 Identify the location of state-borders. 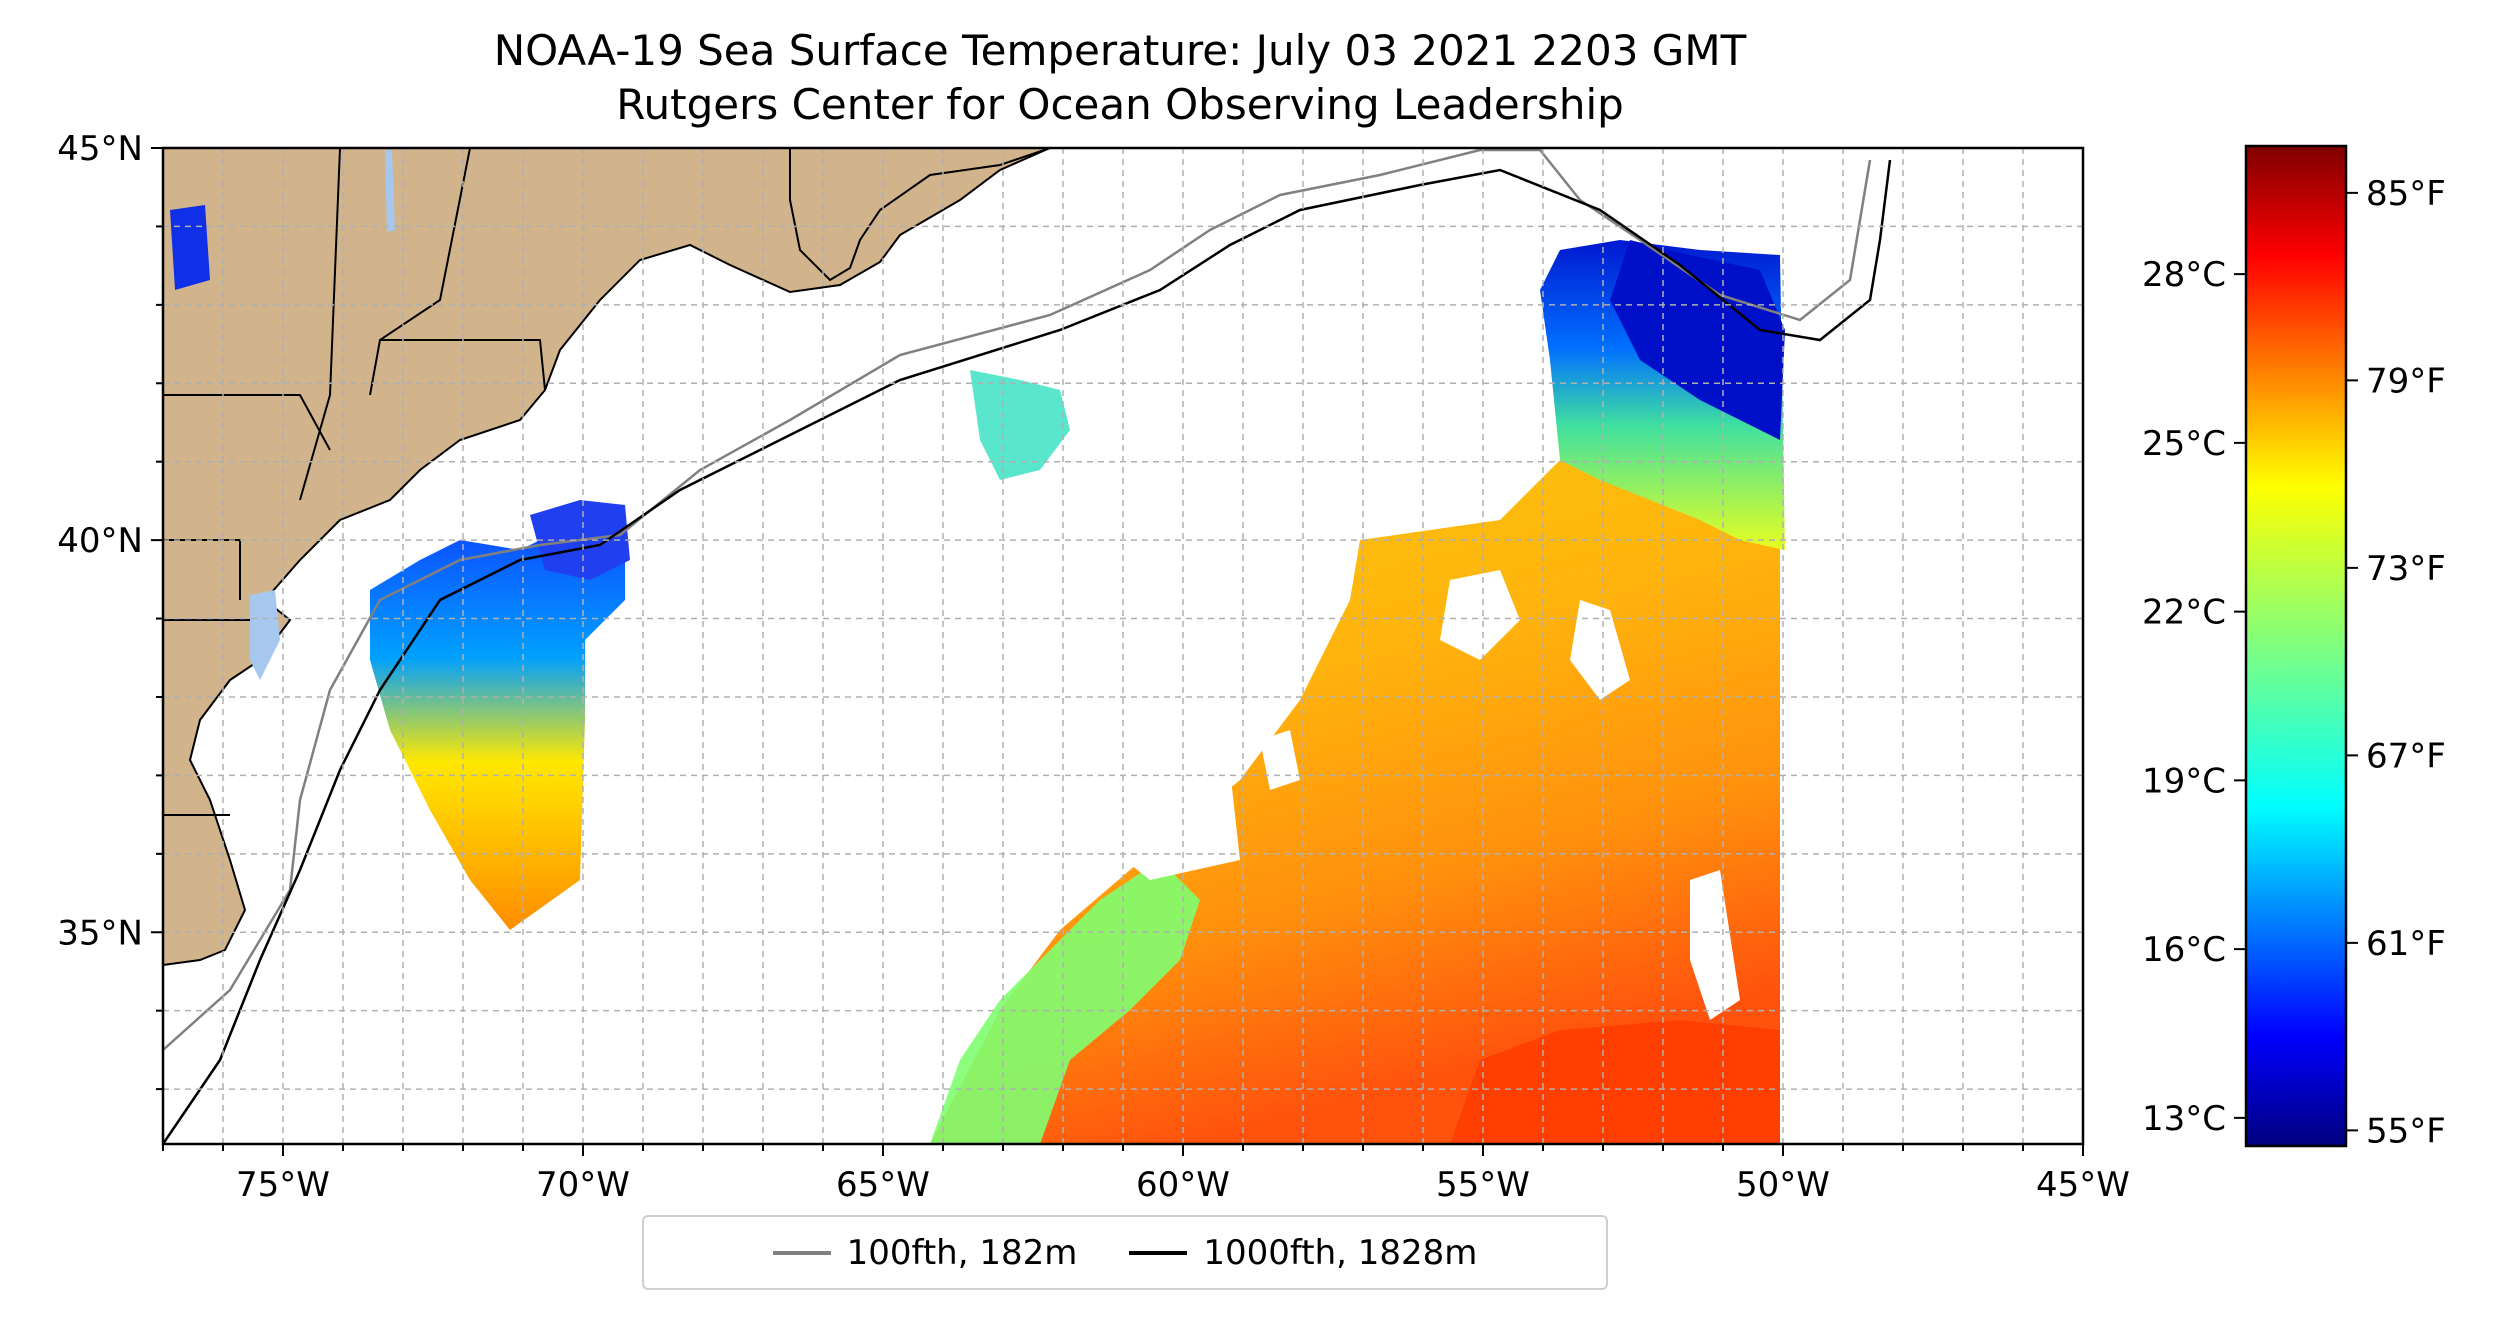
(354, 482).